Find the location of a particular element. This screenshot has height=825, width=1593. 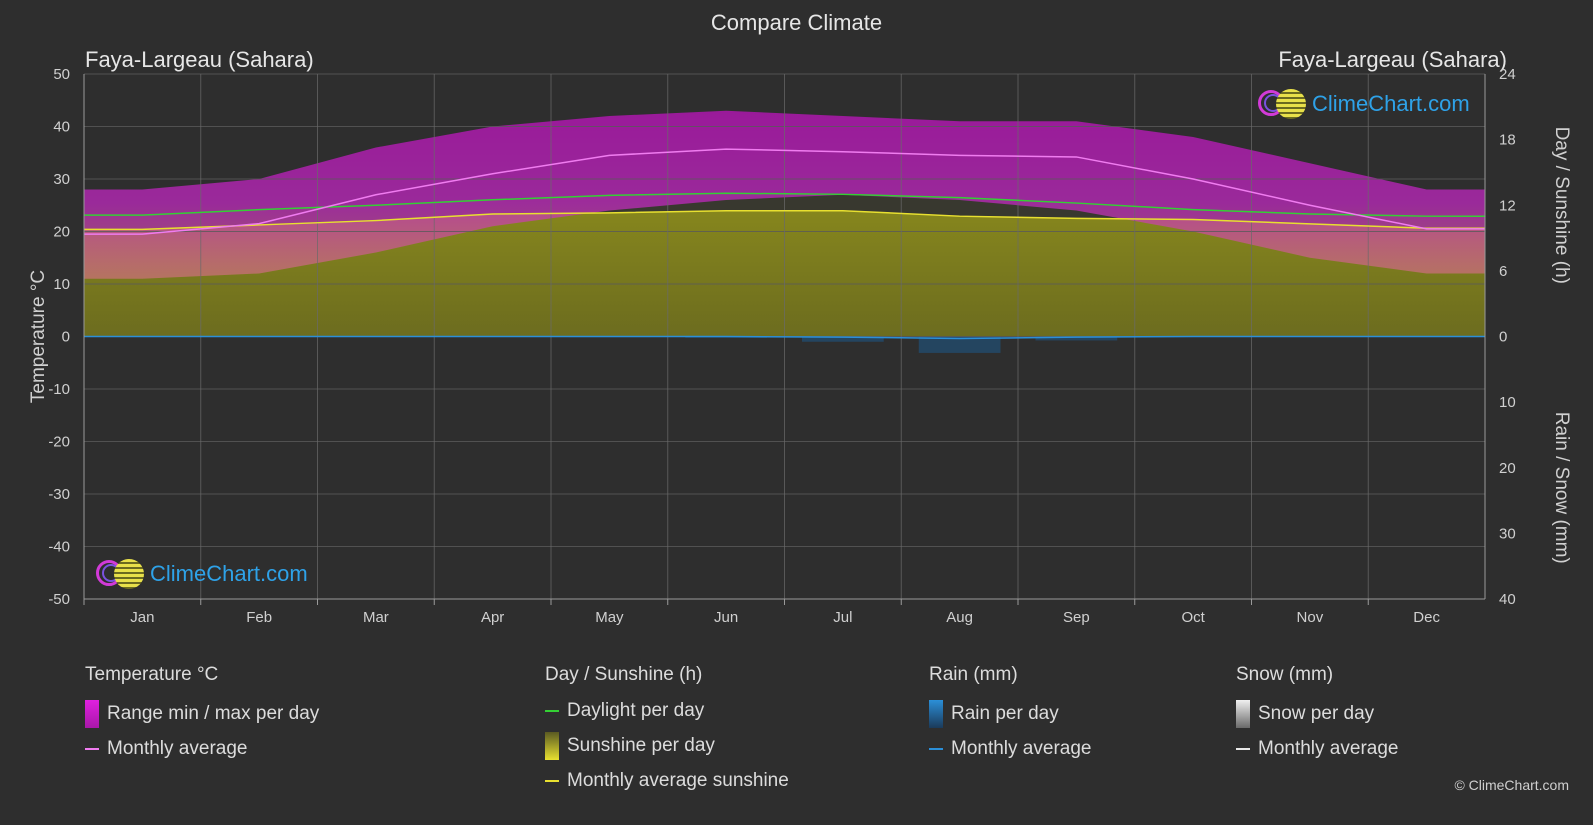

legend-heading-snow: Snow (mm) is located at coordinates (1285, 674).